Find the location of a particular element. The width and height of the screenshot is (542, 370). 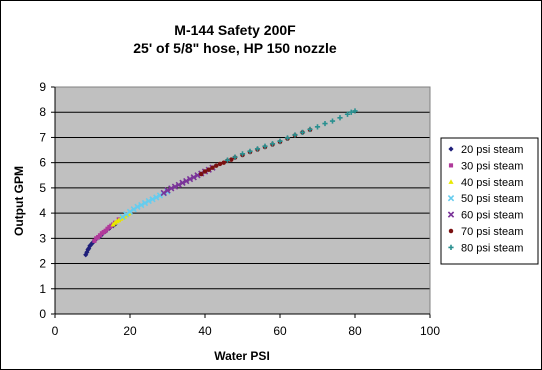

legend is located at coordinates (489, 201).